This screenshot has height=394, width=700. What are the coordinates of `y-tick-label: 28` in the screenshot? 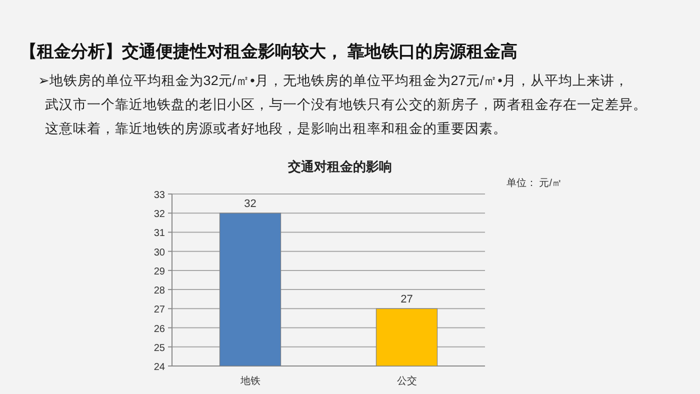 It's located at (160, 291).